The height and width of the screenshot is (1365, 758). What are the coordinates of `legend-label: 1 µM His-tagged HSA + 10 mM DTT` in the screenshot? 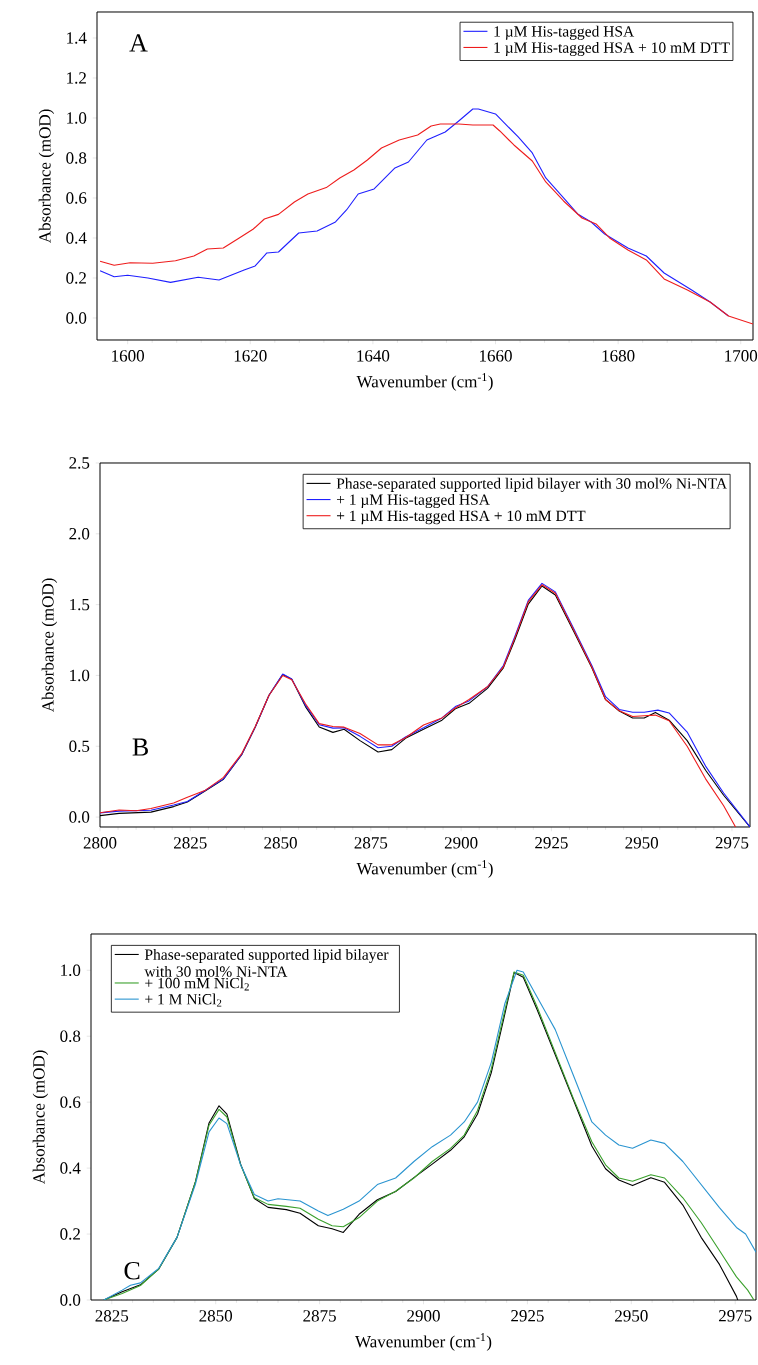 It's located at (612, 49).